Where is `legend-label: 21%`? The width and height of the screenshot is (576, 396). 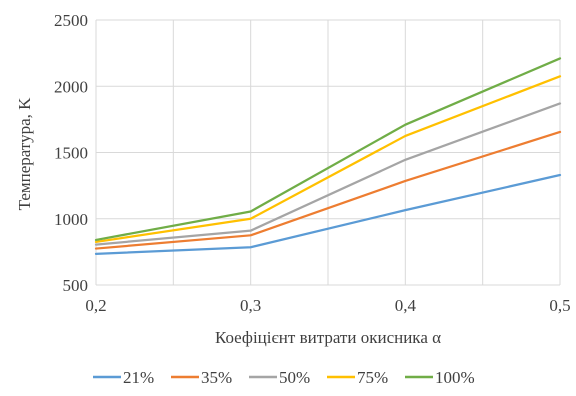
legend-label: 21% is located at coordinates (138, 377).